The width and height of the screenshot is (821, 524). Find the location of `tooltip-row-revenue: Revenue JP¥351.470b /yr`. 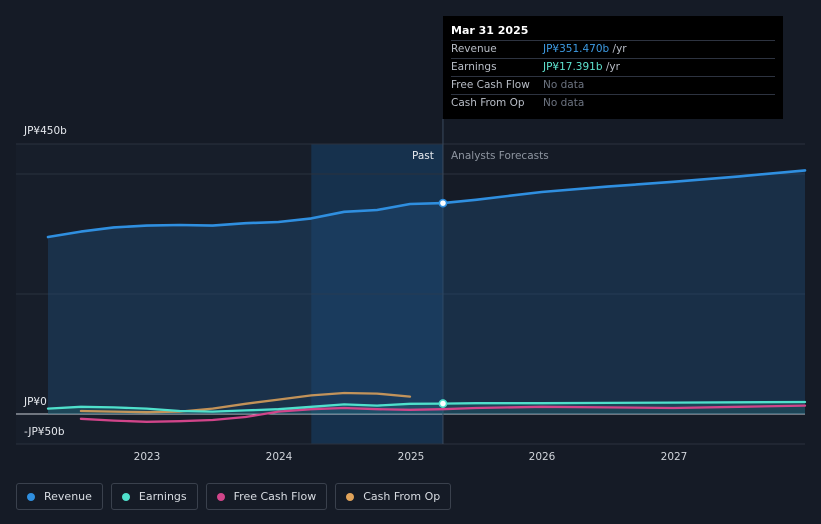

tooltip-row-revenue: Revenue JP¥351.470b /yr is located at coordinates (613, 49).